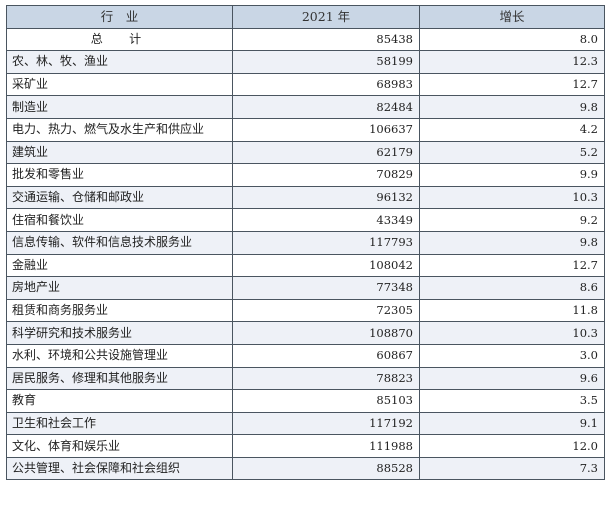 This screenshot has height=505, width=606. Describe the element at coordinates (119, 378) in the screenshot. I see `row-industry: 居民服务、修理和其他服务业` at that location.